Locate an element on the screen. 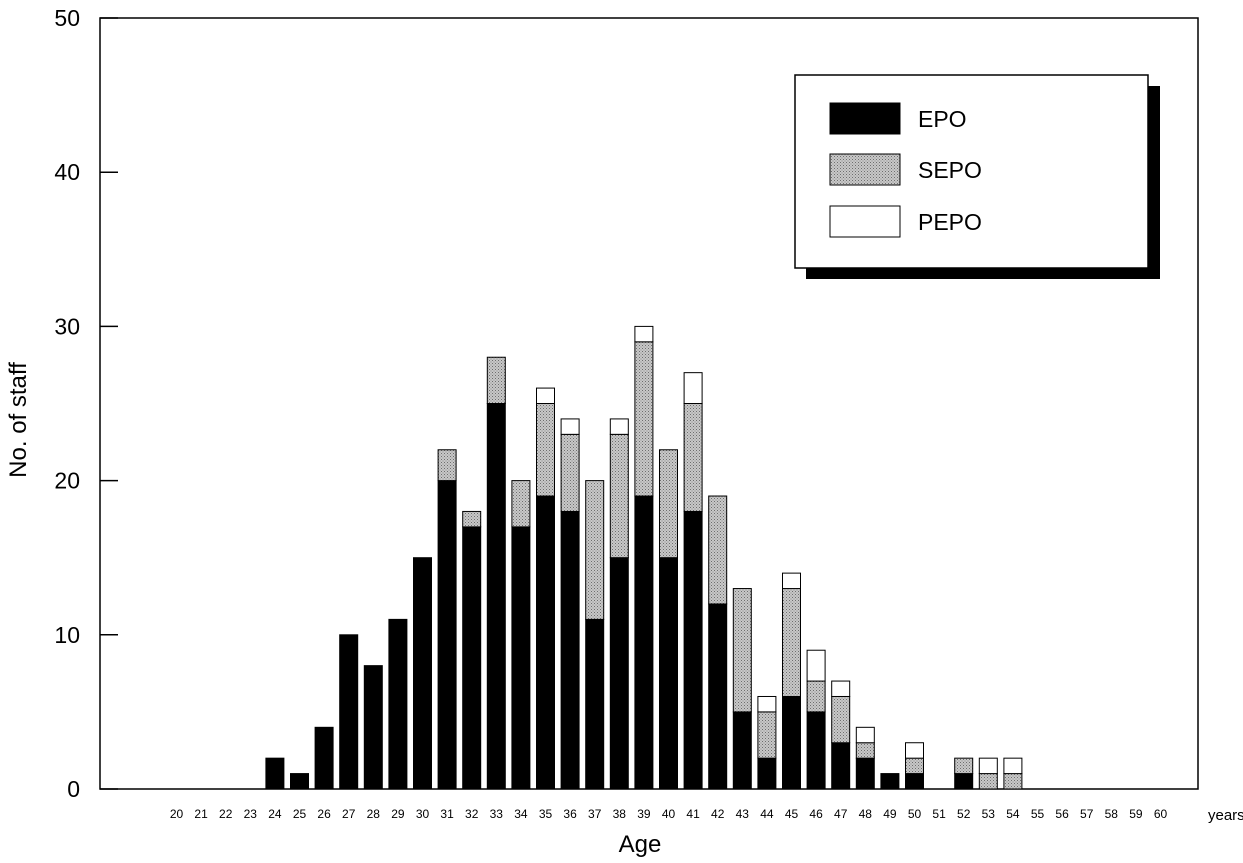 This screenshot has width=1243, height=863. x-tick-label: 24 is located at coordinates (275, 814).